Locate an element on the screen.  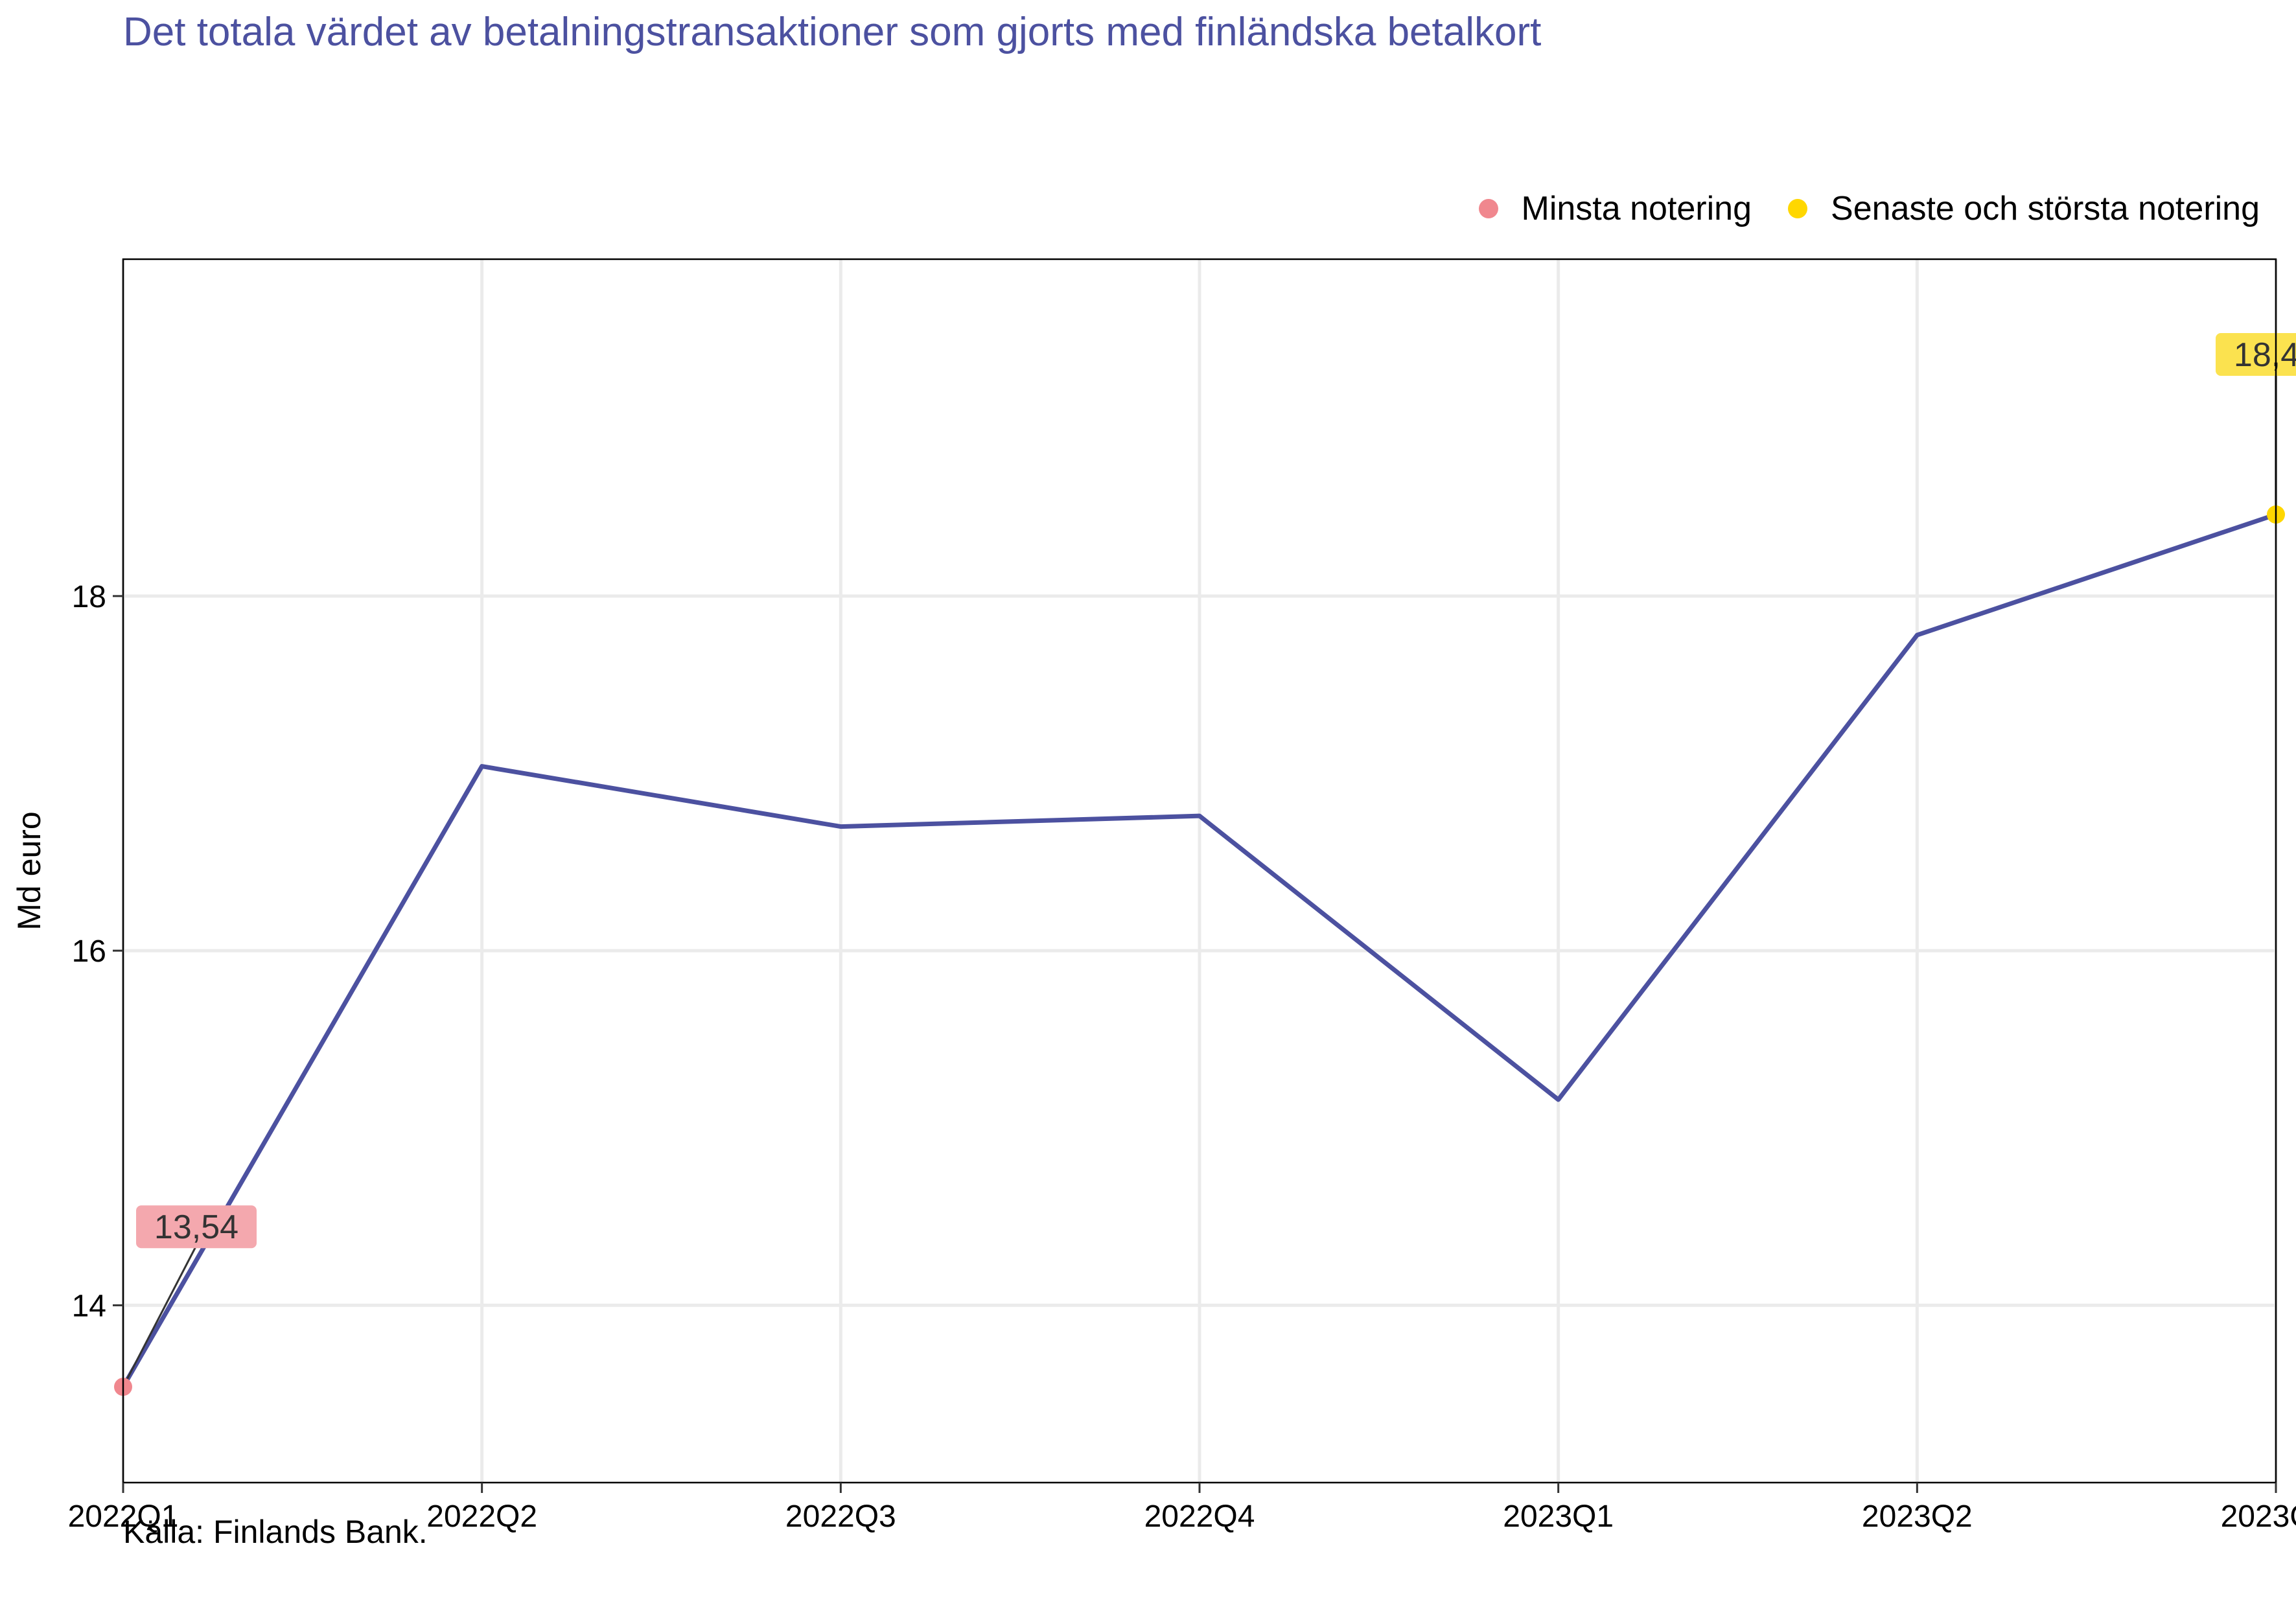
legend-item-minimum: Minsta notering is located at coordinates (1615, 208).